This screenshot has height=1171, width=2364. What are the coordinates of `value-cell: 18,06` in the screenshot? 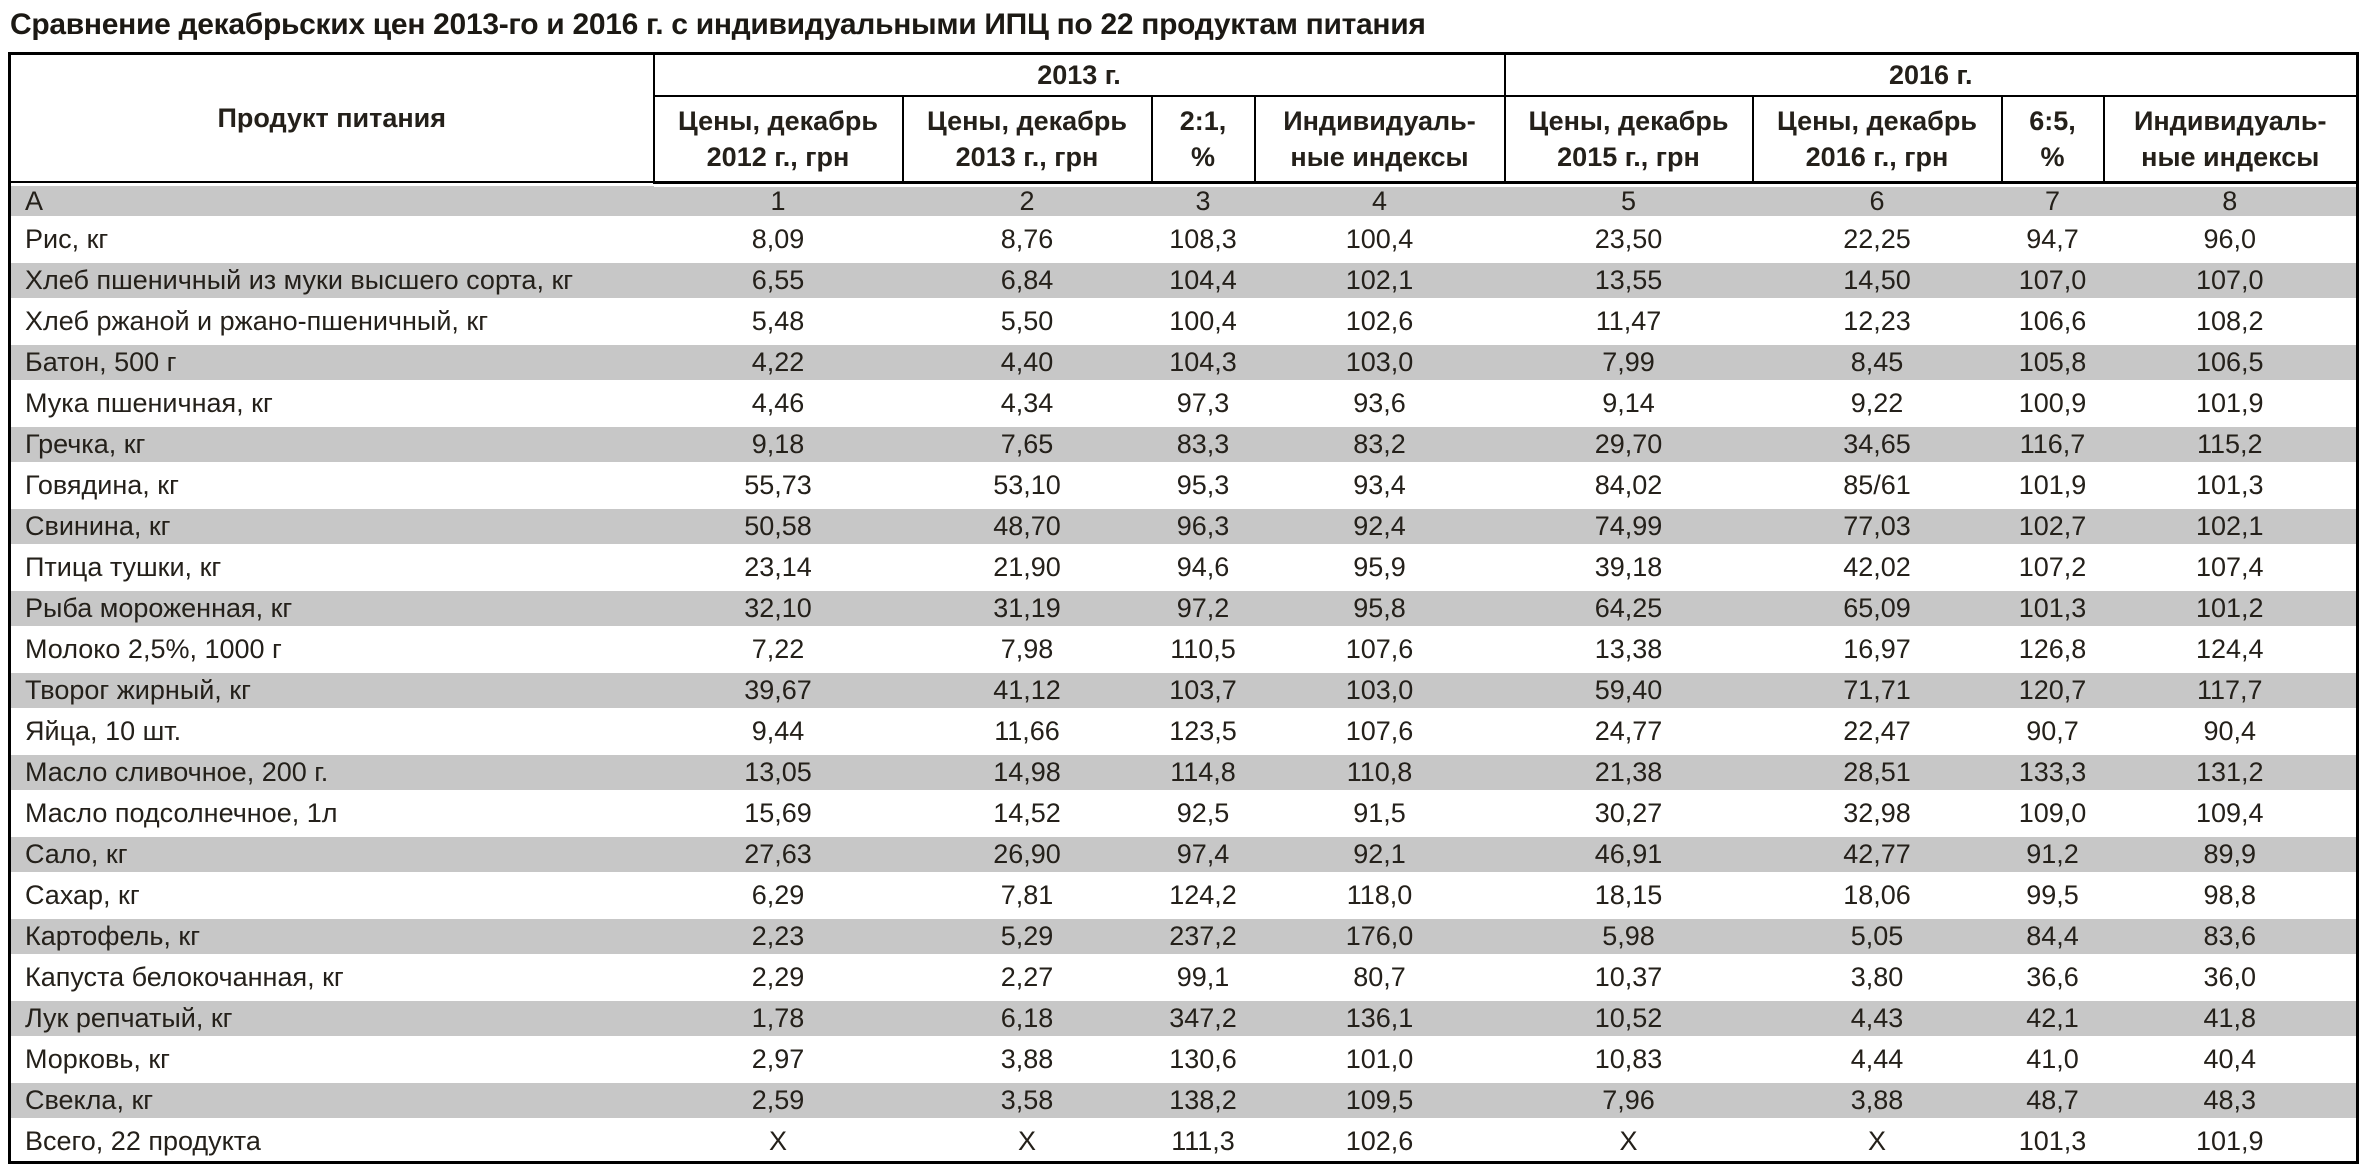 It's located at (1877, 895).